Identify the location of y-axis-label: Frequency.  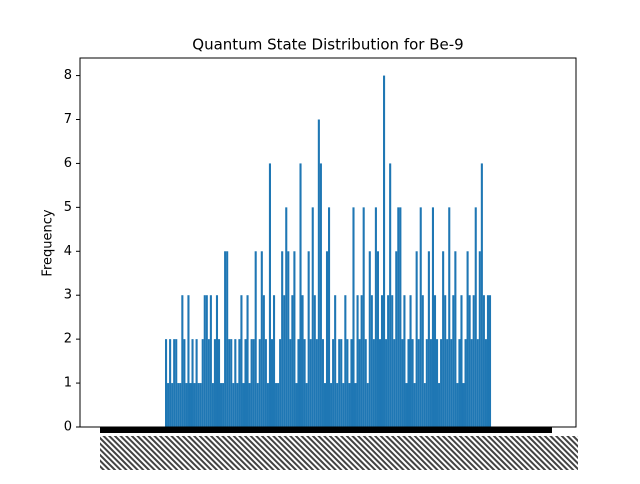
(48, 242).